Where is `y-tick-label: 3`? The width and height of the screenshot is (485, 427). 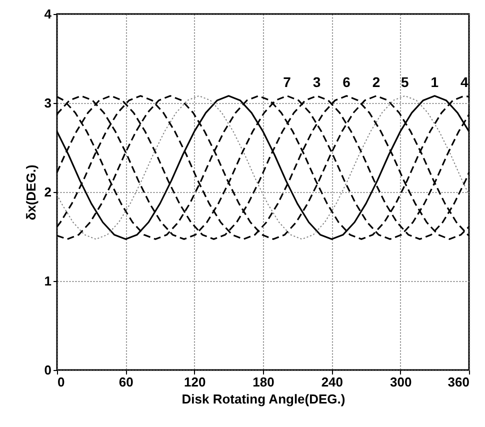 y-tick-label: 3 is located at coordinates (48, 103).